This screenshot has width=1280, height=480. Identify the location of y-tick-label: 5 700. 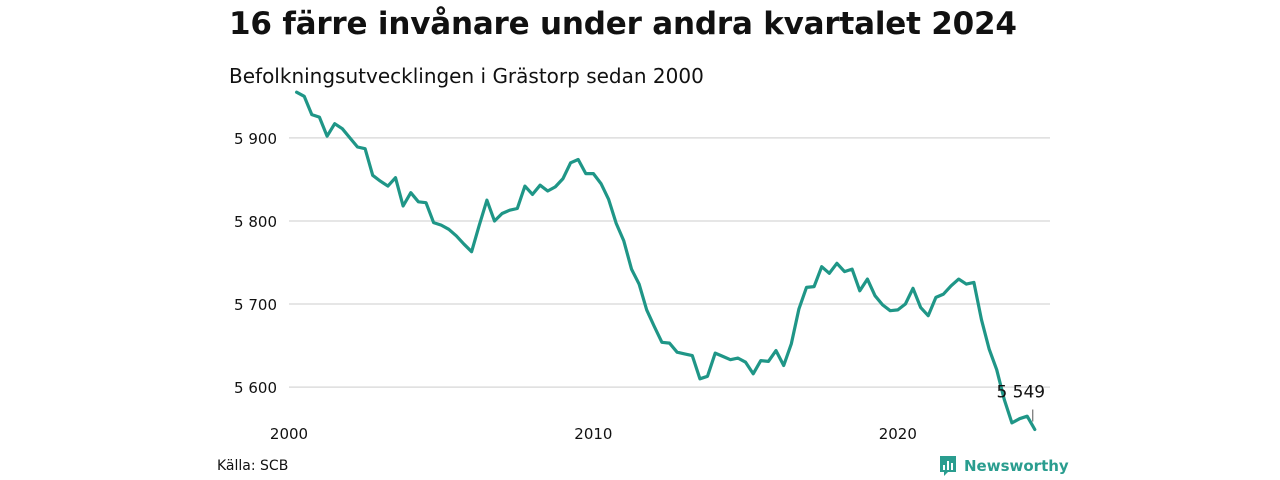
(255, 305).